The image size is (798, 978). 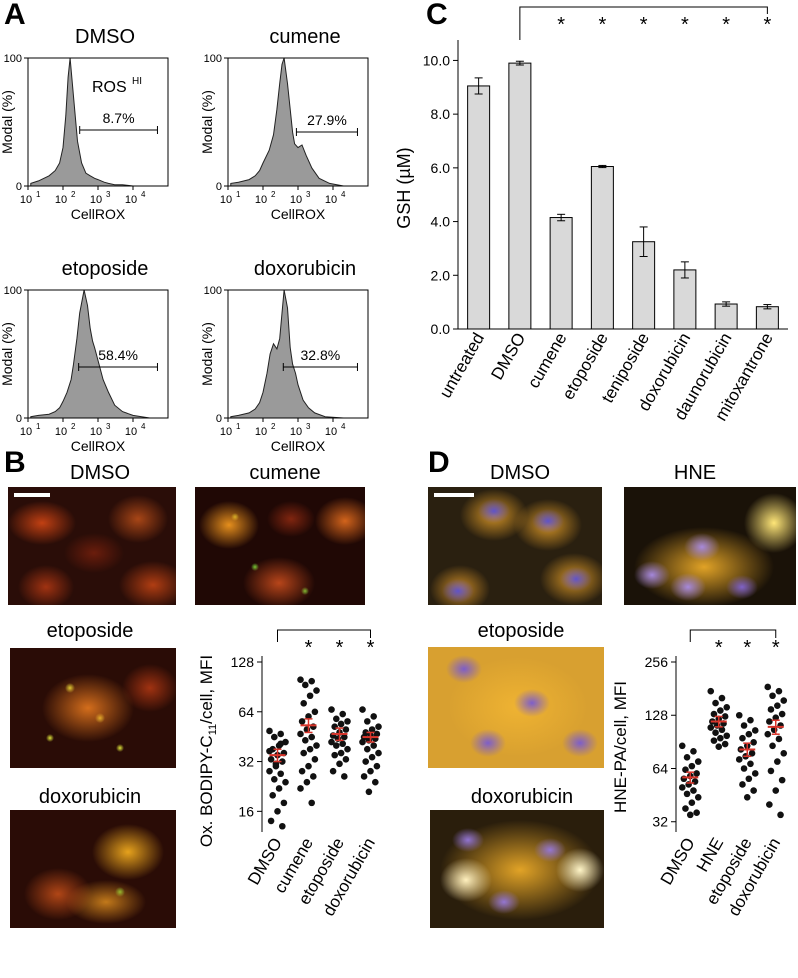 I want to click on bar-daunorubicin, so click(x=726, y=316).